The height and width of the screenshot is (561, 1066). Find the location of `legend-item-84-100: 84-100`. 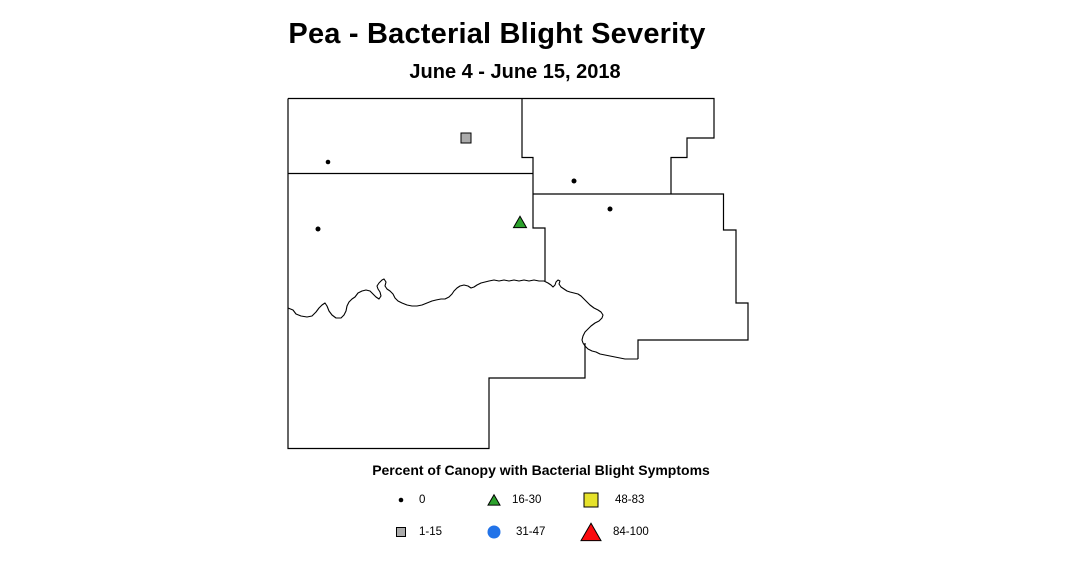

legend-item-84-100: 84-100 is located at coordinates (613, 532).